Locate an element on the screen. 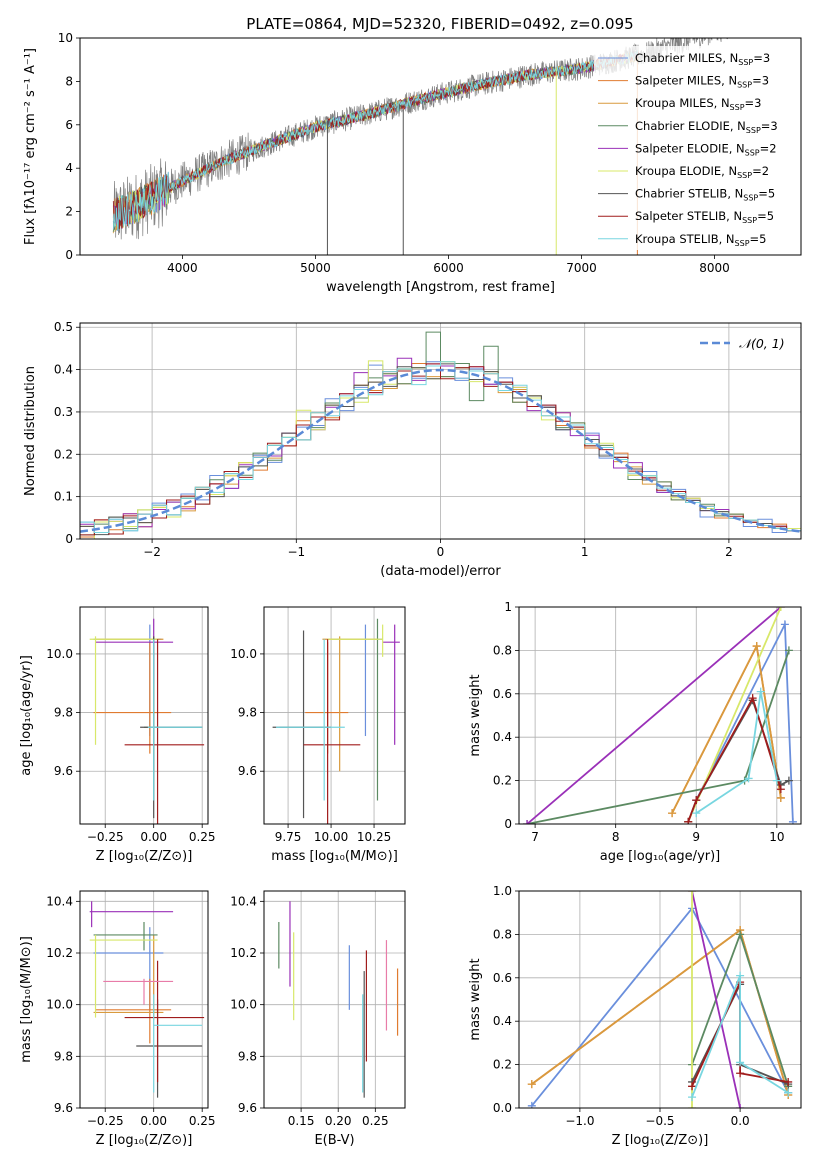 Image resolution: width=819 pixels, height=1170 pixels. histogram-kroupa-stelib is located at coordinates (440, 450).